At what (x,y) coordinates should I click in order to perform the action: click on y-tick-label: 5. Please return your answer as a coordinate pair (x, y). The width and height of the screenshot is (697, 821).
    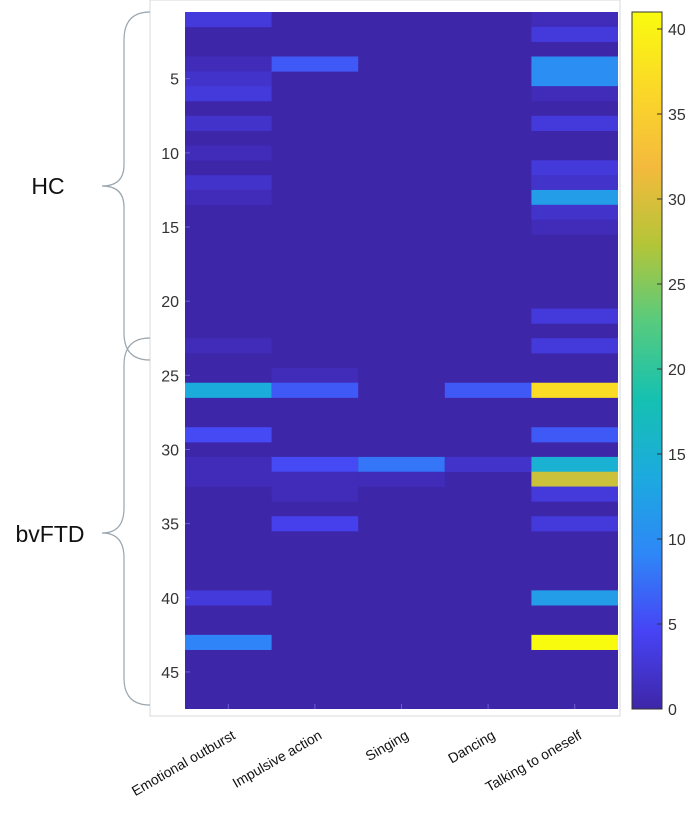
    Looking at the image, I should click on (174, 80).